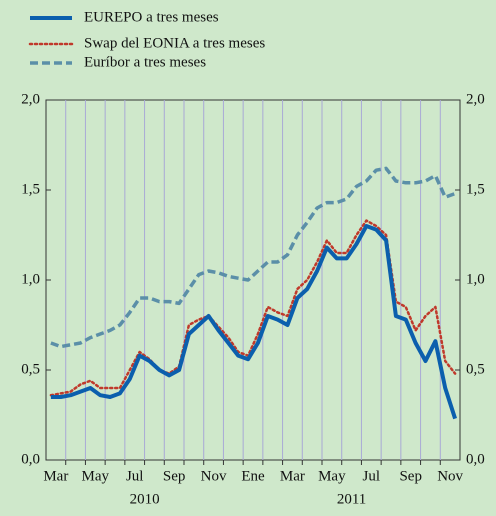  Describe the element at coordinates (145, 62) in the screenshot. I see `legend-label: Euríbor a tres meses` at that location.